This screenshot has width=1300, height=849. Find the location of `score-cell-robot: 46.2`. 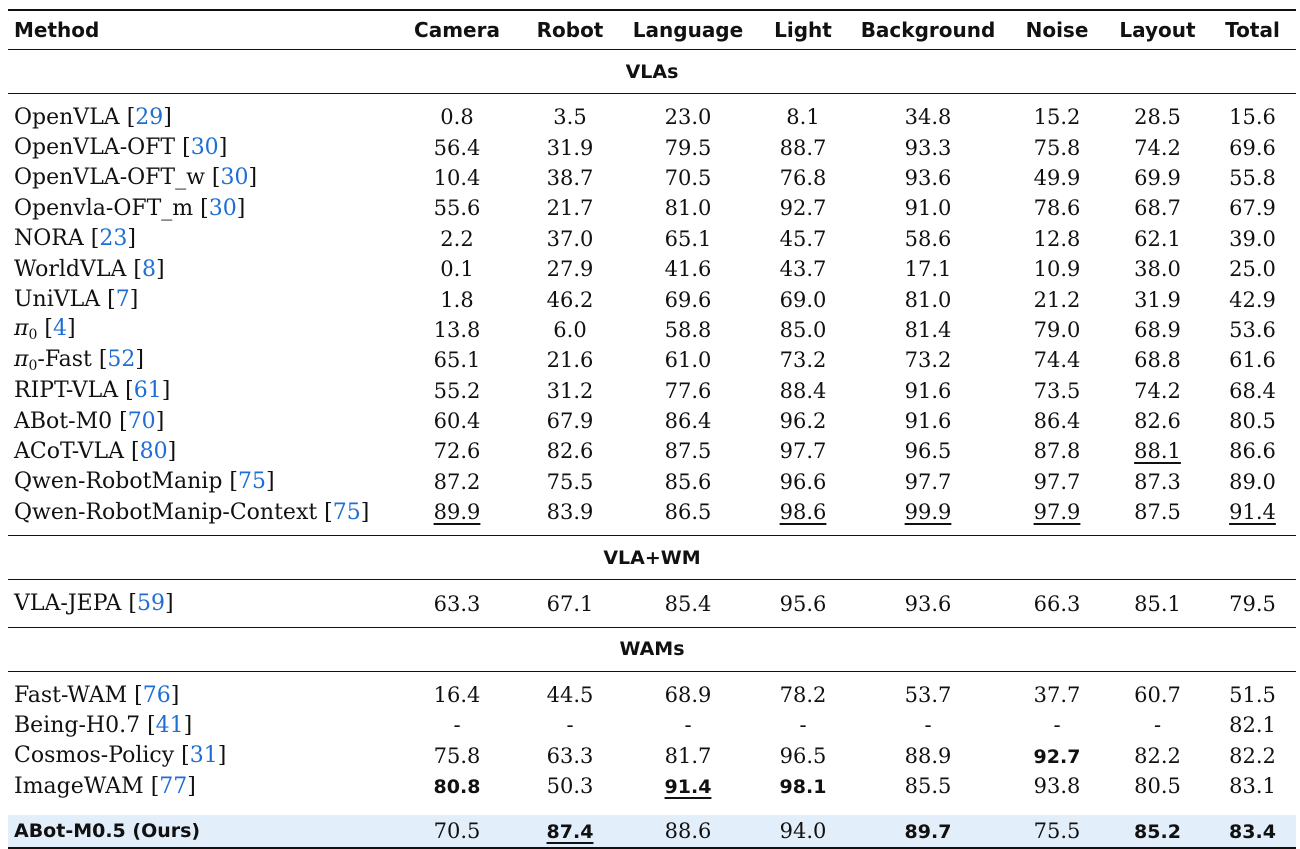

score-cell-robot: 46.2 is located at coordinates (570, 299).